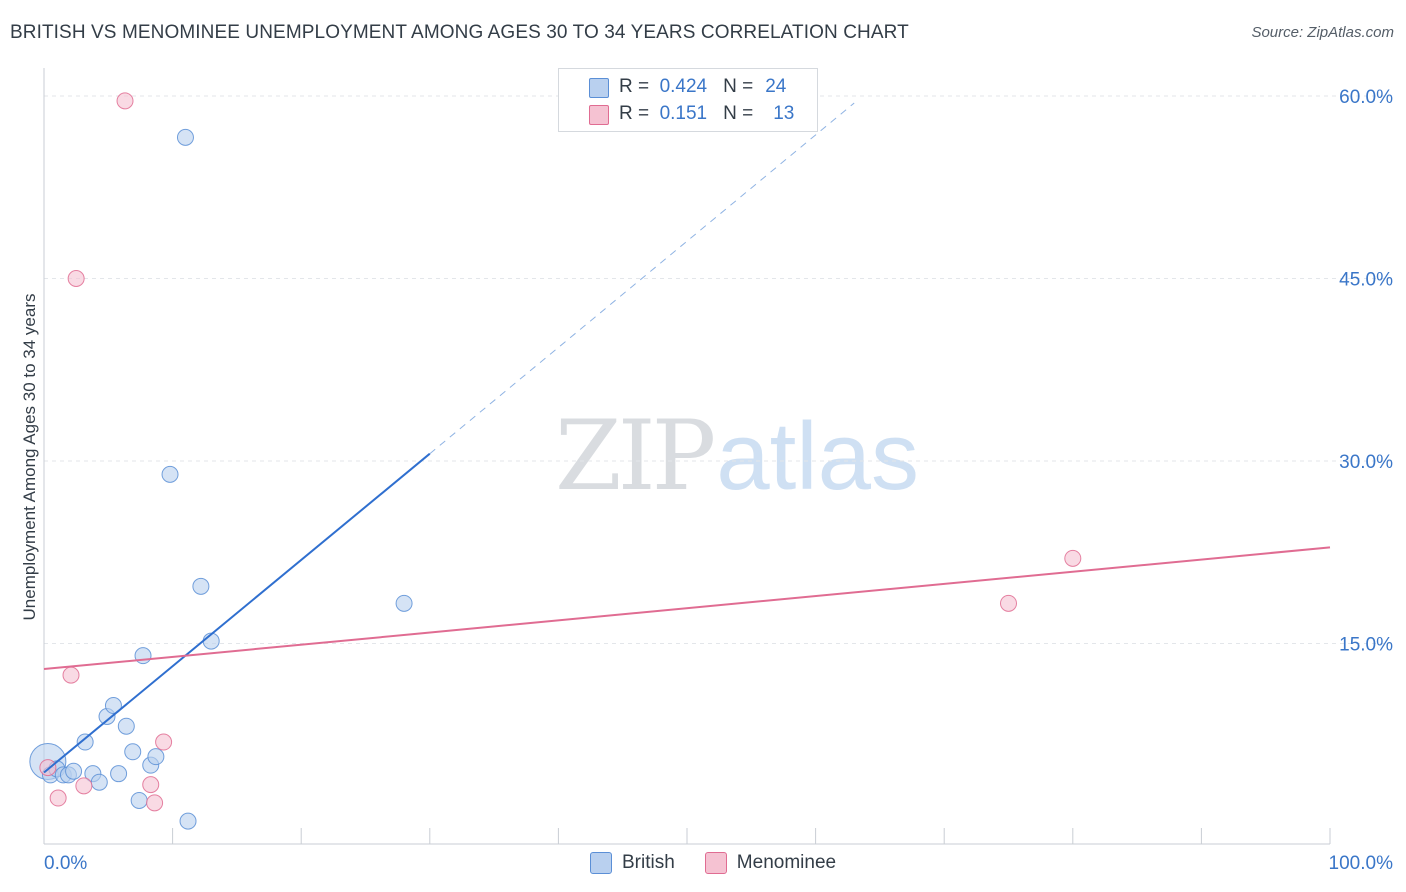  I want to click on menominee-legend-swatch, so click(715, 863).